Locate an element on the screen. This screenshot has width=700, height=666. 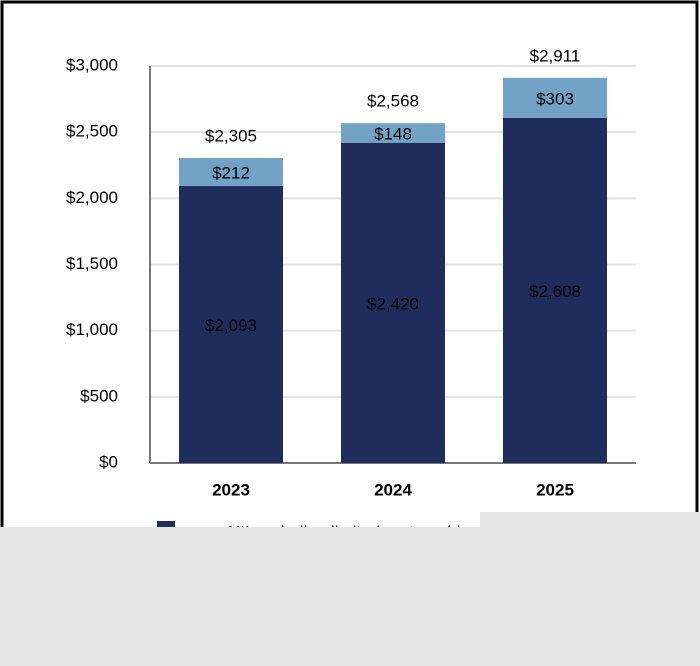
y-tick-label: $1,000 is located at coordinates (92, 329).